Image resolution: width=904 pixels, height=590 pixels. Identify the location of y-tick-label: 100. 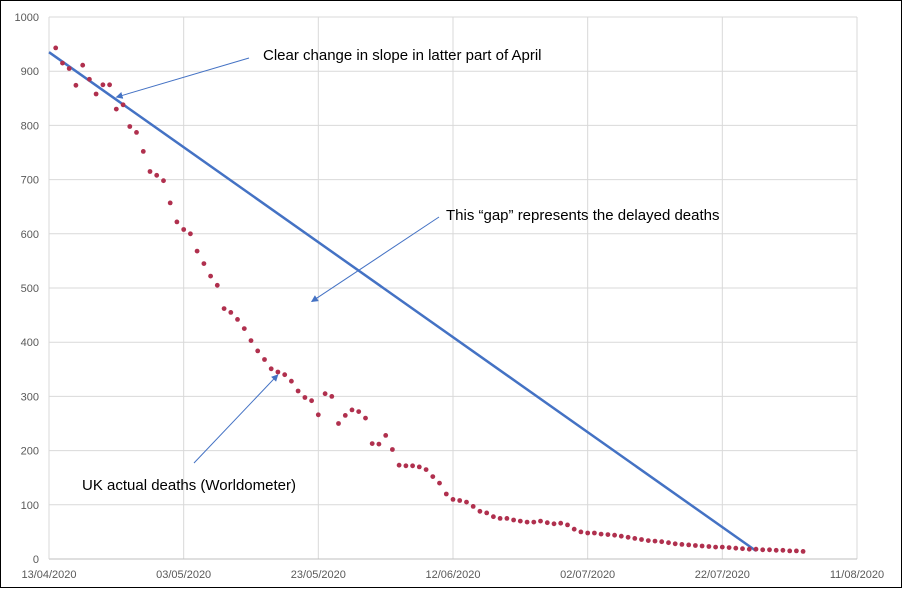
(30, 506).